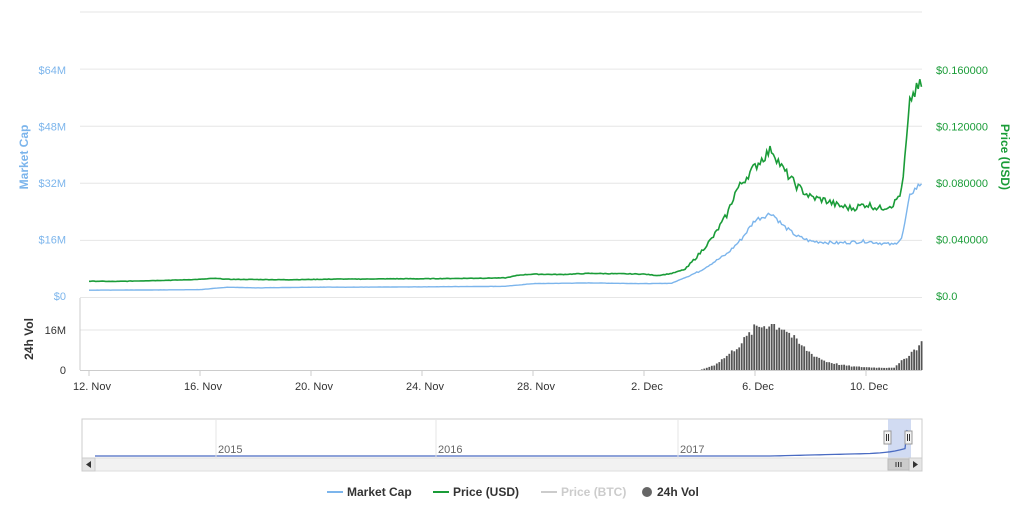 Image resolution: width=1024 pixels, height=505 pixels. I want to click on x-tick-label: 12. Nov, so click(92, 387).